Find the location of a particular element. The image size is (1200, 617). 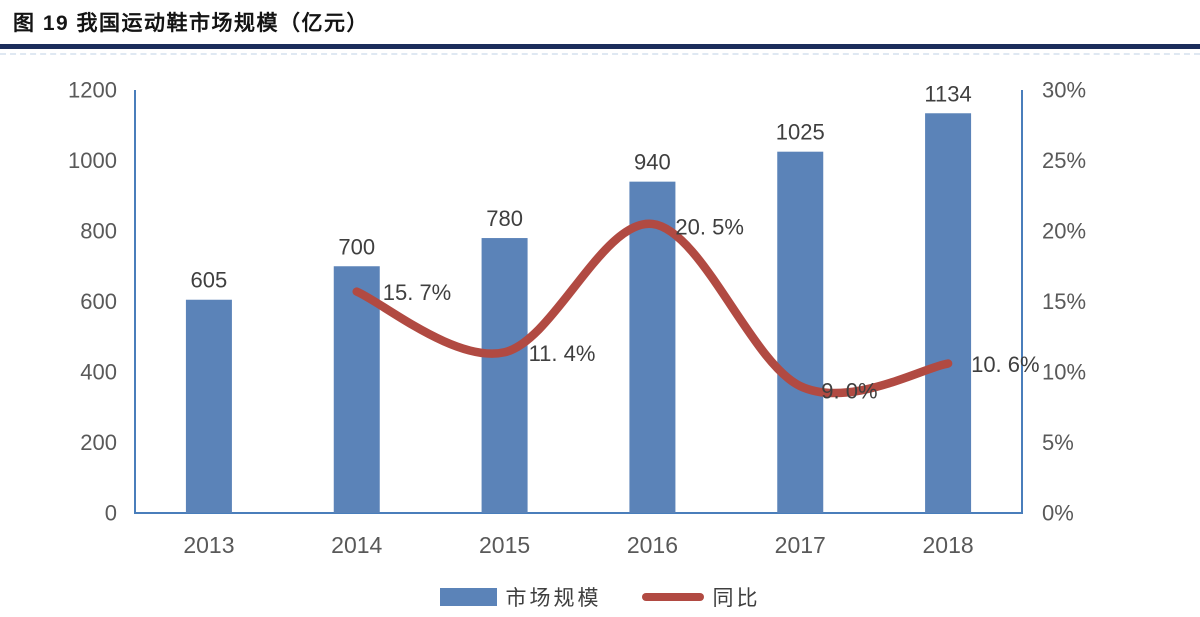

bar-value-label: 940 is located at coordinates (652, 162).